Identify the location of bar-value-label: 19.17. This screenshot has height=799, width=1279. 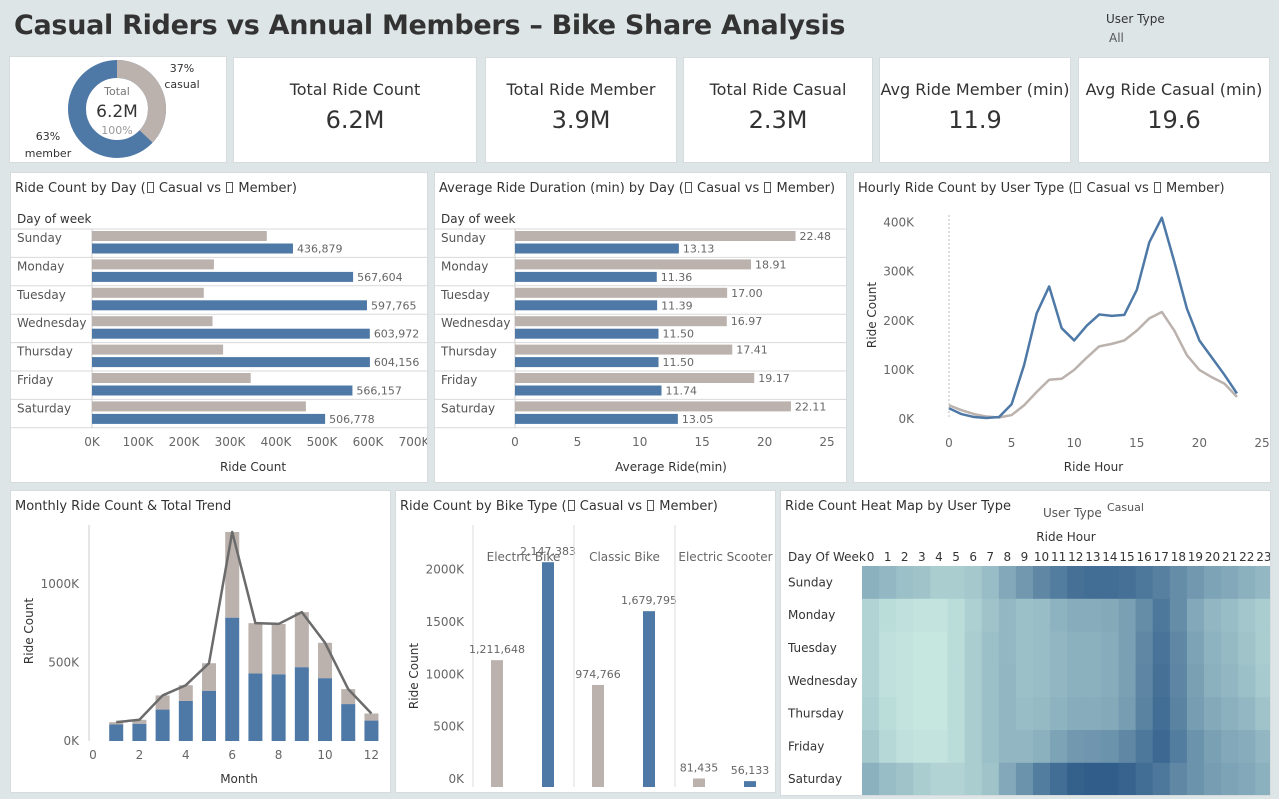
(774, 378).